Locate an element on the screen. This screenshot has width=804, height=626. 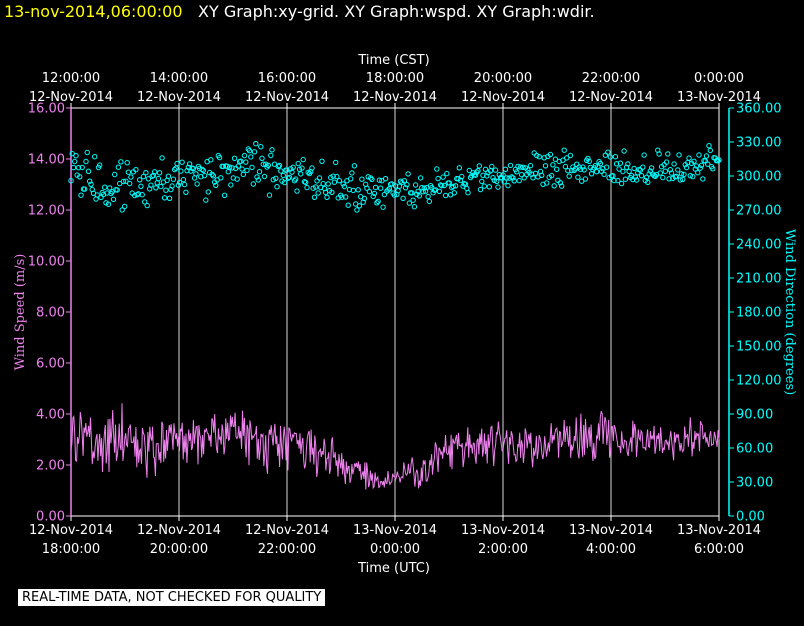
bottom-tick-date: 12-Nov-2014 is located at coordinates (287, 530).